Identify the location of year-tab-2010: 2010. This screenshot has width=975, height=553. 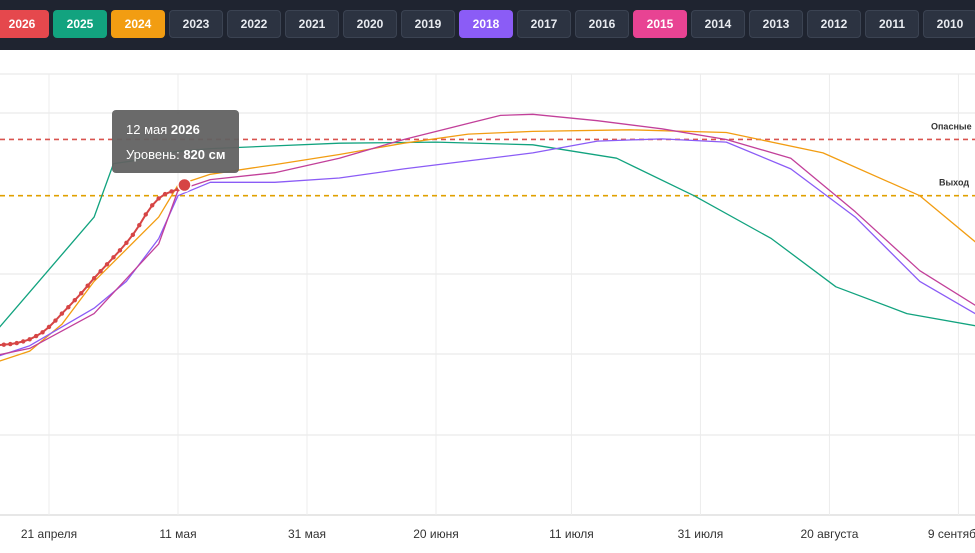
(949, 24).